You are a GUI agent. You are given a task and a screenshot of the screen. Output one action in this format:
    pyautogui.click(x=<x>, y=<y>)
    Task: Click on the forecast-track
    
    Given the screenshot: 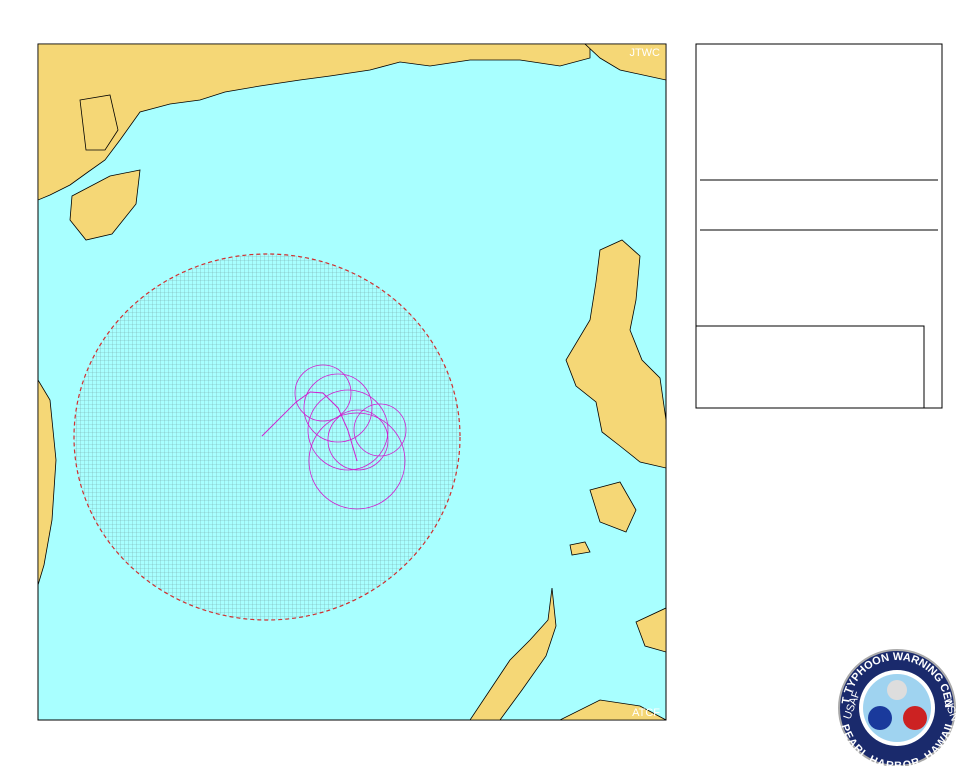 What is the action you would take?
    pyautogui.click(x=309, y=426)
    